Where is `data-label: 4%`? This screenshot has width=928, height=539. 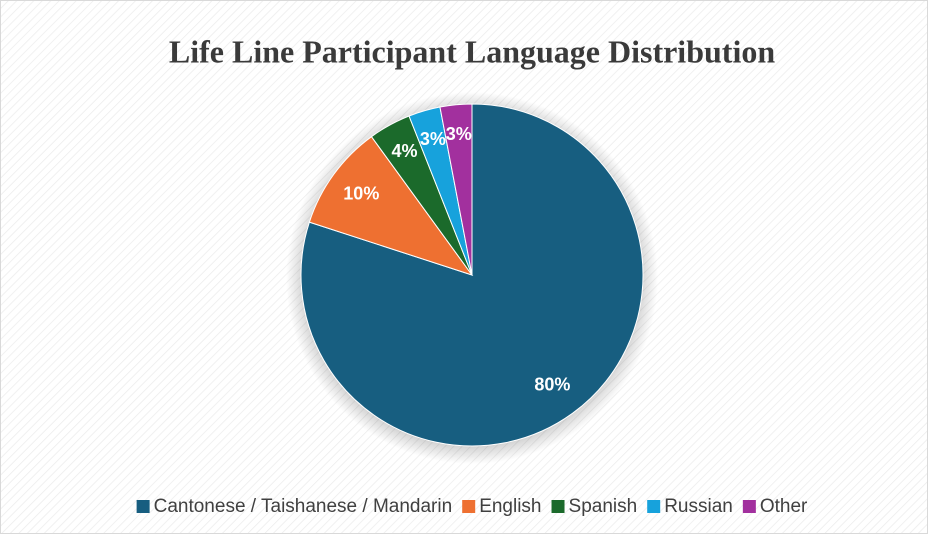
data-label: 4% is located at coordinates (404, 151).